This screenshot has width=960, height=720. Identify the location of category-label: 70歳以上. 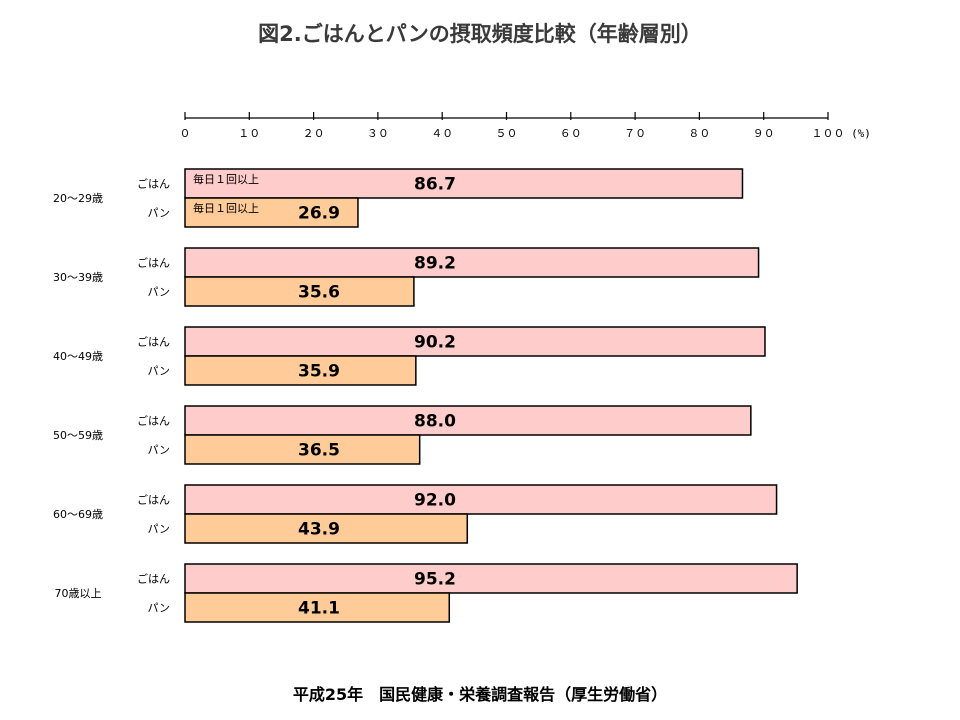
(78, 593).